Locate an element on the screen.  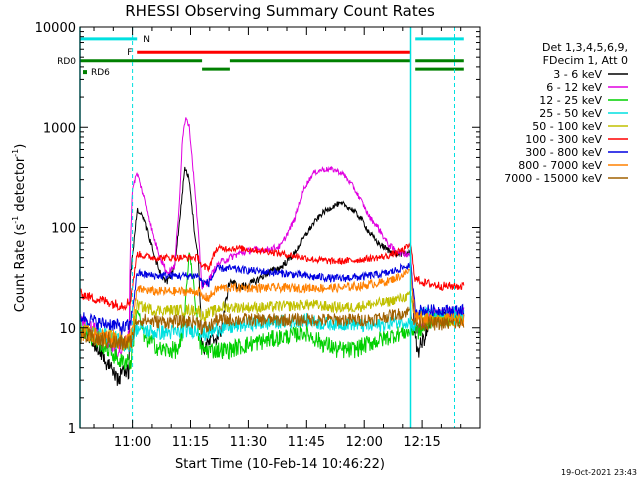
y-axis-title-end: ) is located at coordinates (20, 146).